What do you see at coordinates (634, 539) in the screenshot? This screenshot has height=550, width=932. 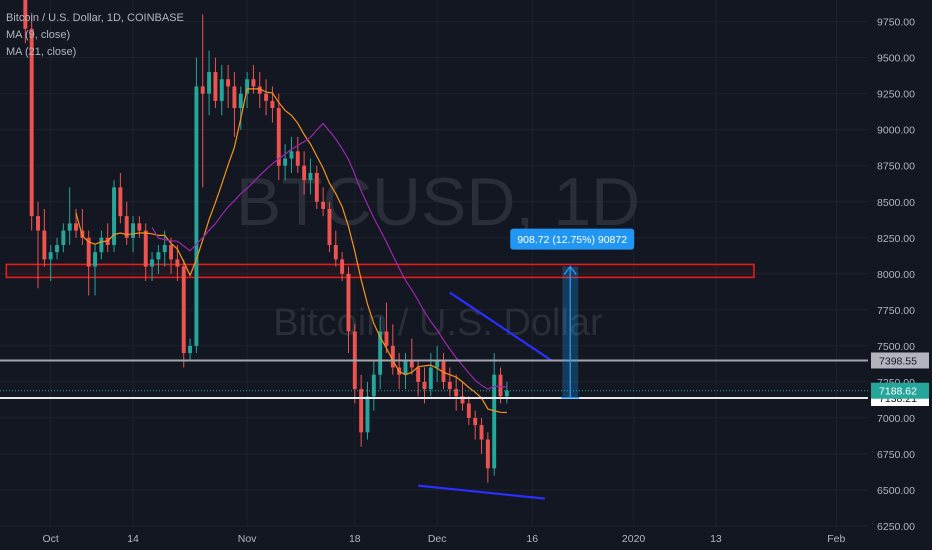 I see `x-tick-label: 2020` at bounding box center [634, 539].